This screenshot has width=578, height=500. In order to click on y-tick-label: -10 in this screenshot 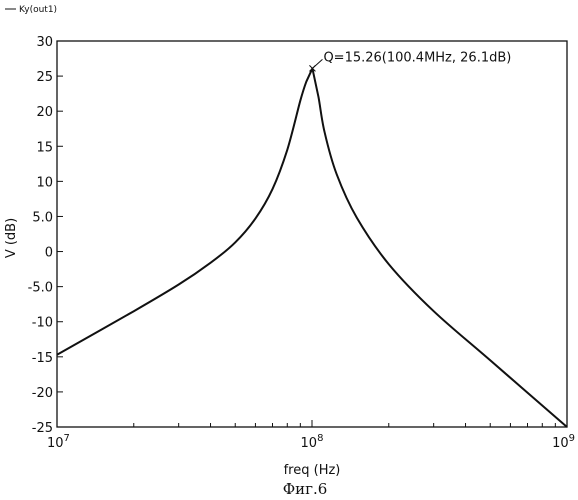, I will do `click(42, 323)`.